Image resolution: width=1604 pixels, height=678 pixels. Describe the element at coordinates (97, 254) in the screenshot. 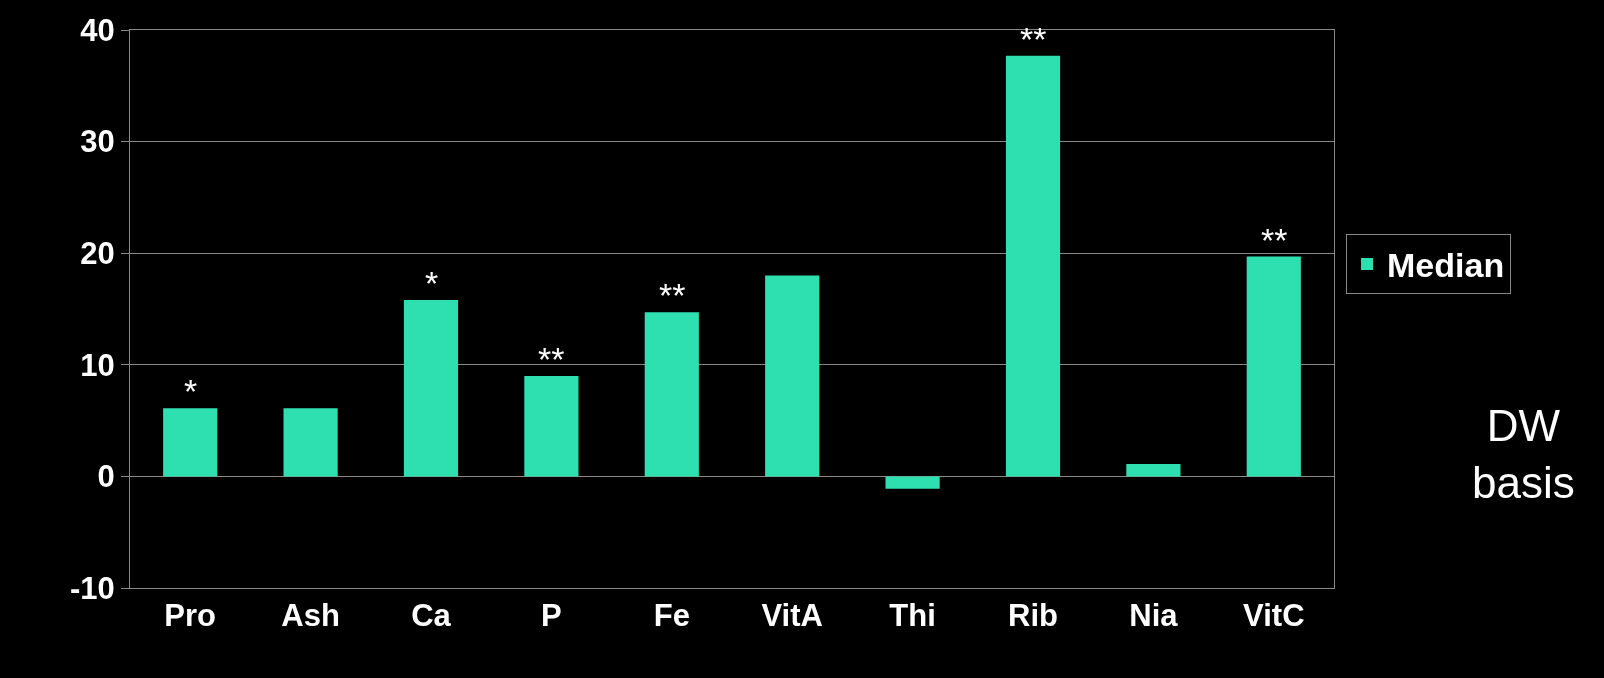

I see `y-tick-label: 20` at that location.